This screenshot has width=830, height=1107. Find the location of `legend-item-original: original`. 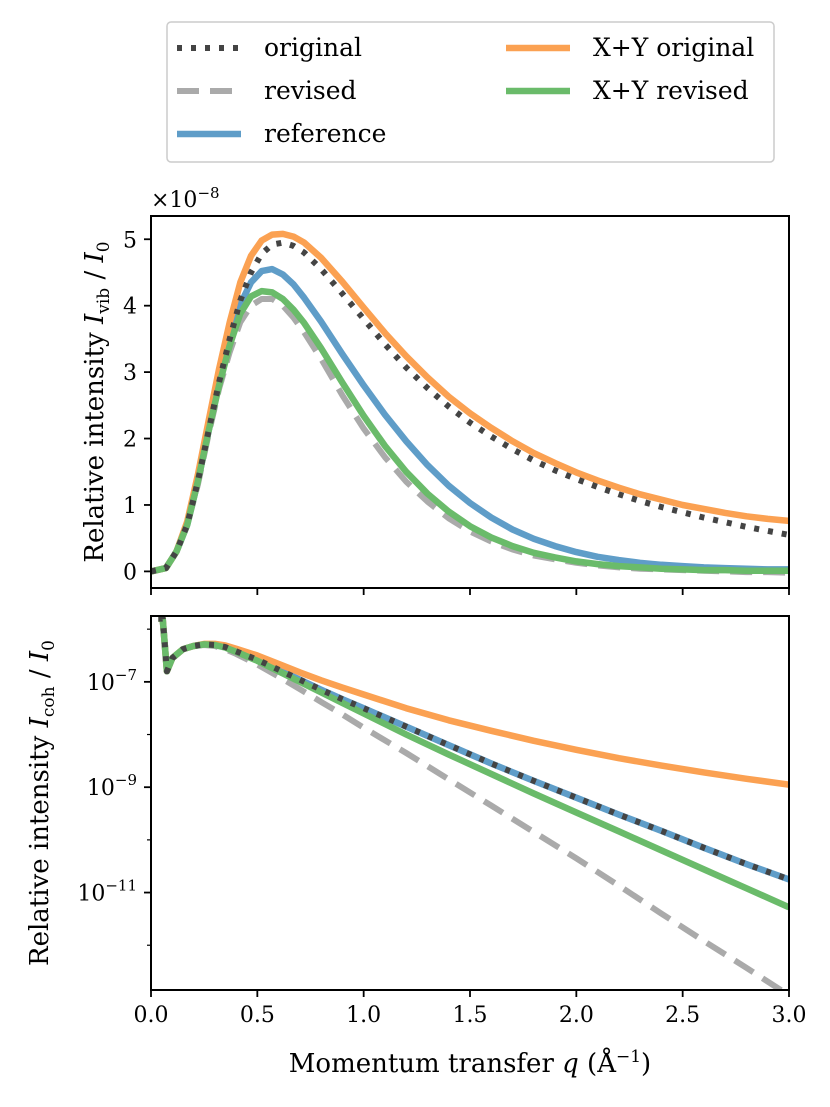

legend-item-original: original is located at coordinates (269, 47).